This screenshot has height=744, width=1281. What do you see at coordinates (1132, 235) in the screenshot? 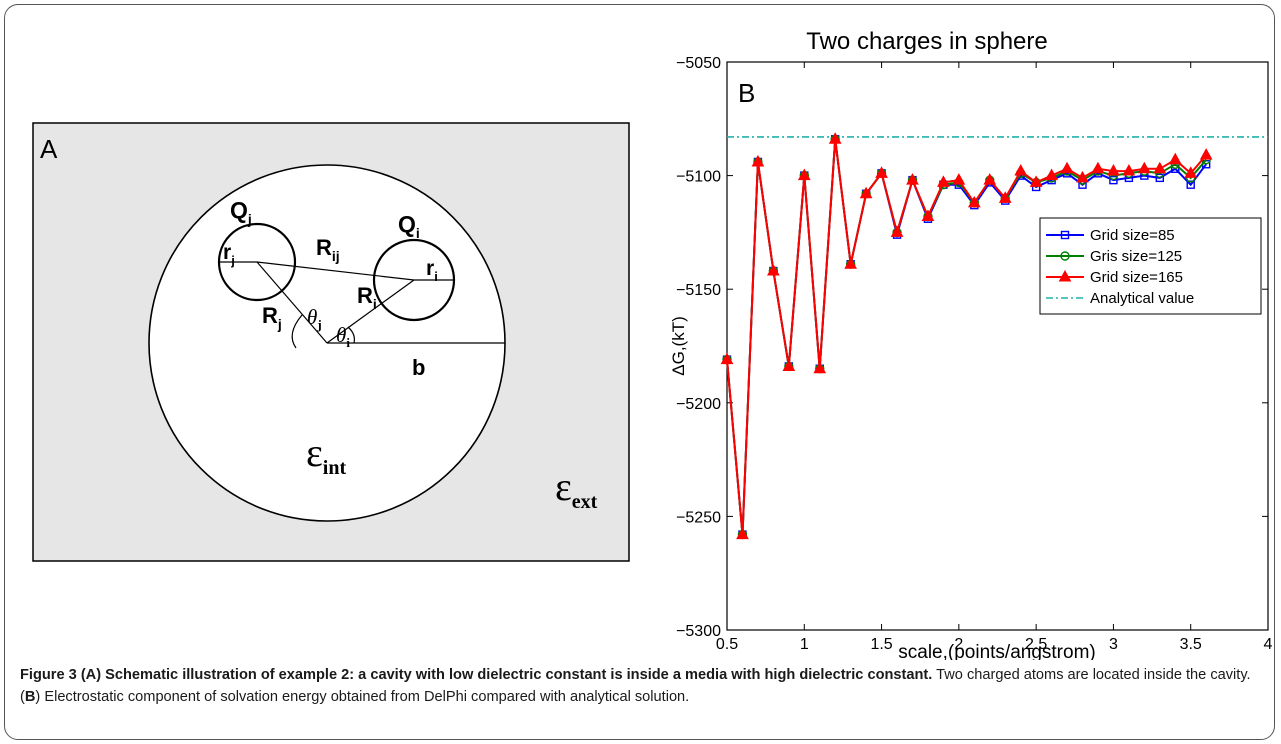
I see `legend-label: Grid size=85` at bounding box center [1132, 235].